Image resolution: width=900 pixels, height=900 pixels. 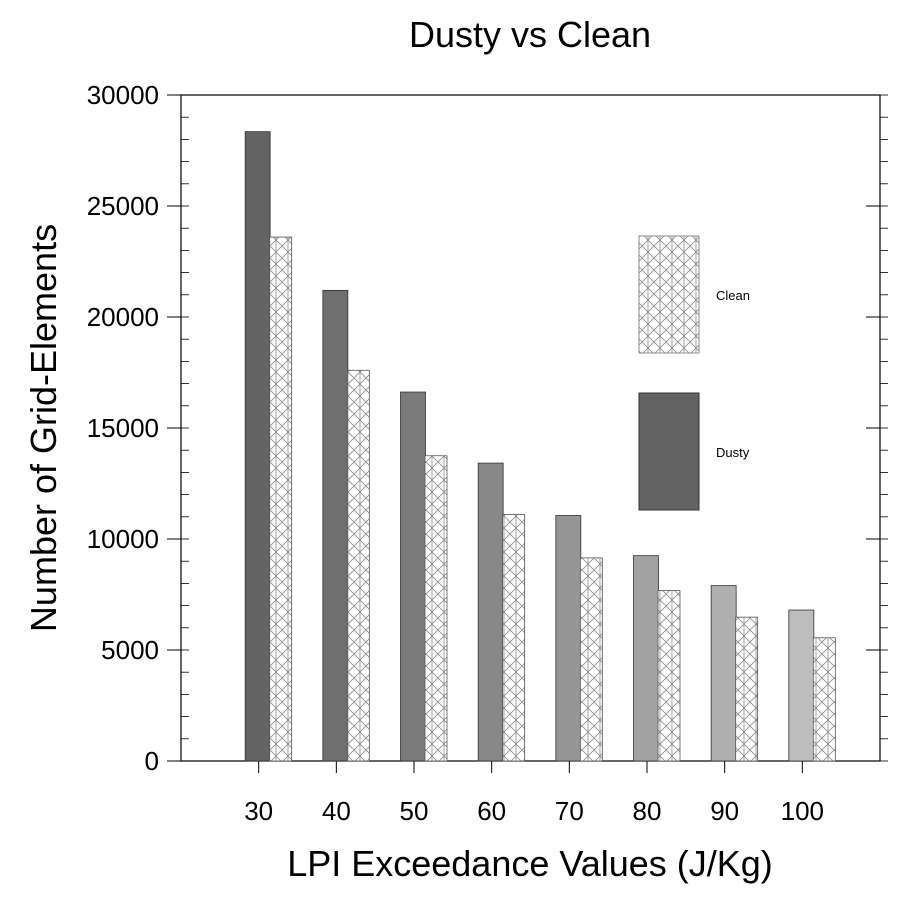 I want to click on y-axis-label: Number of Grid-Elements, so click(x=43, y=428).